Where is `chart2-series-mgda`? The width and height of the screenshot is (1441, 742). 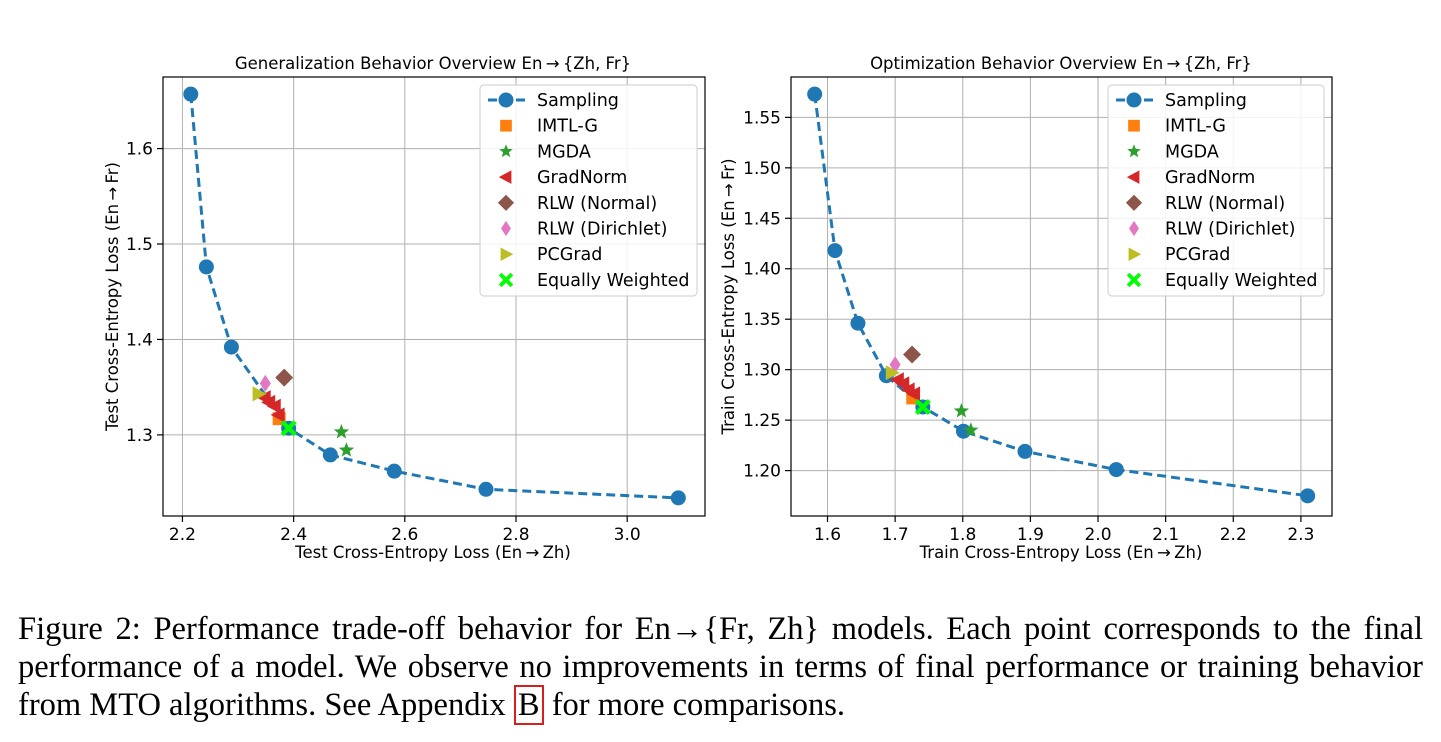 chart2-series-mgda is located at coordinates (966, 420).